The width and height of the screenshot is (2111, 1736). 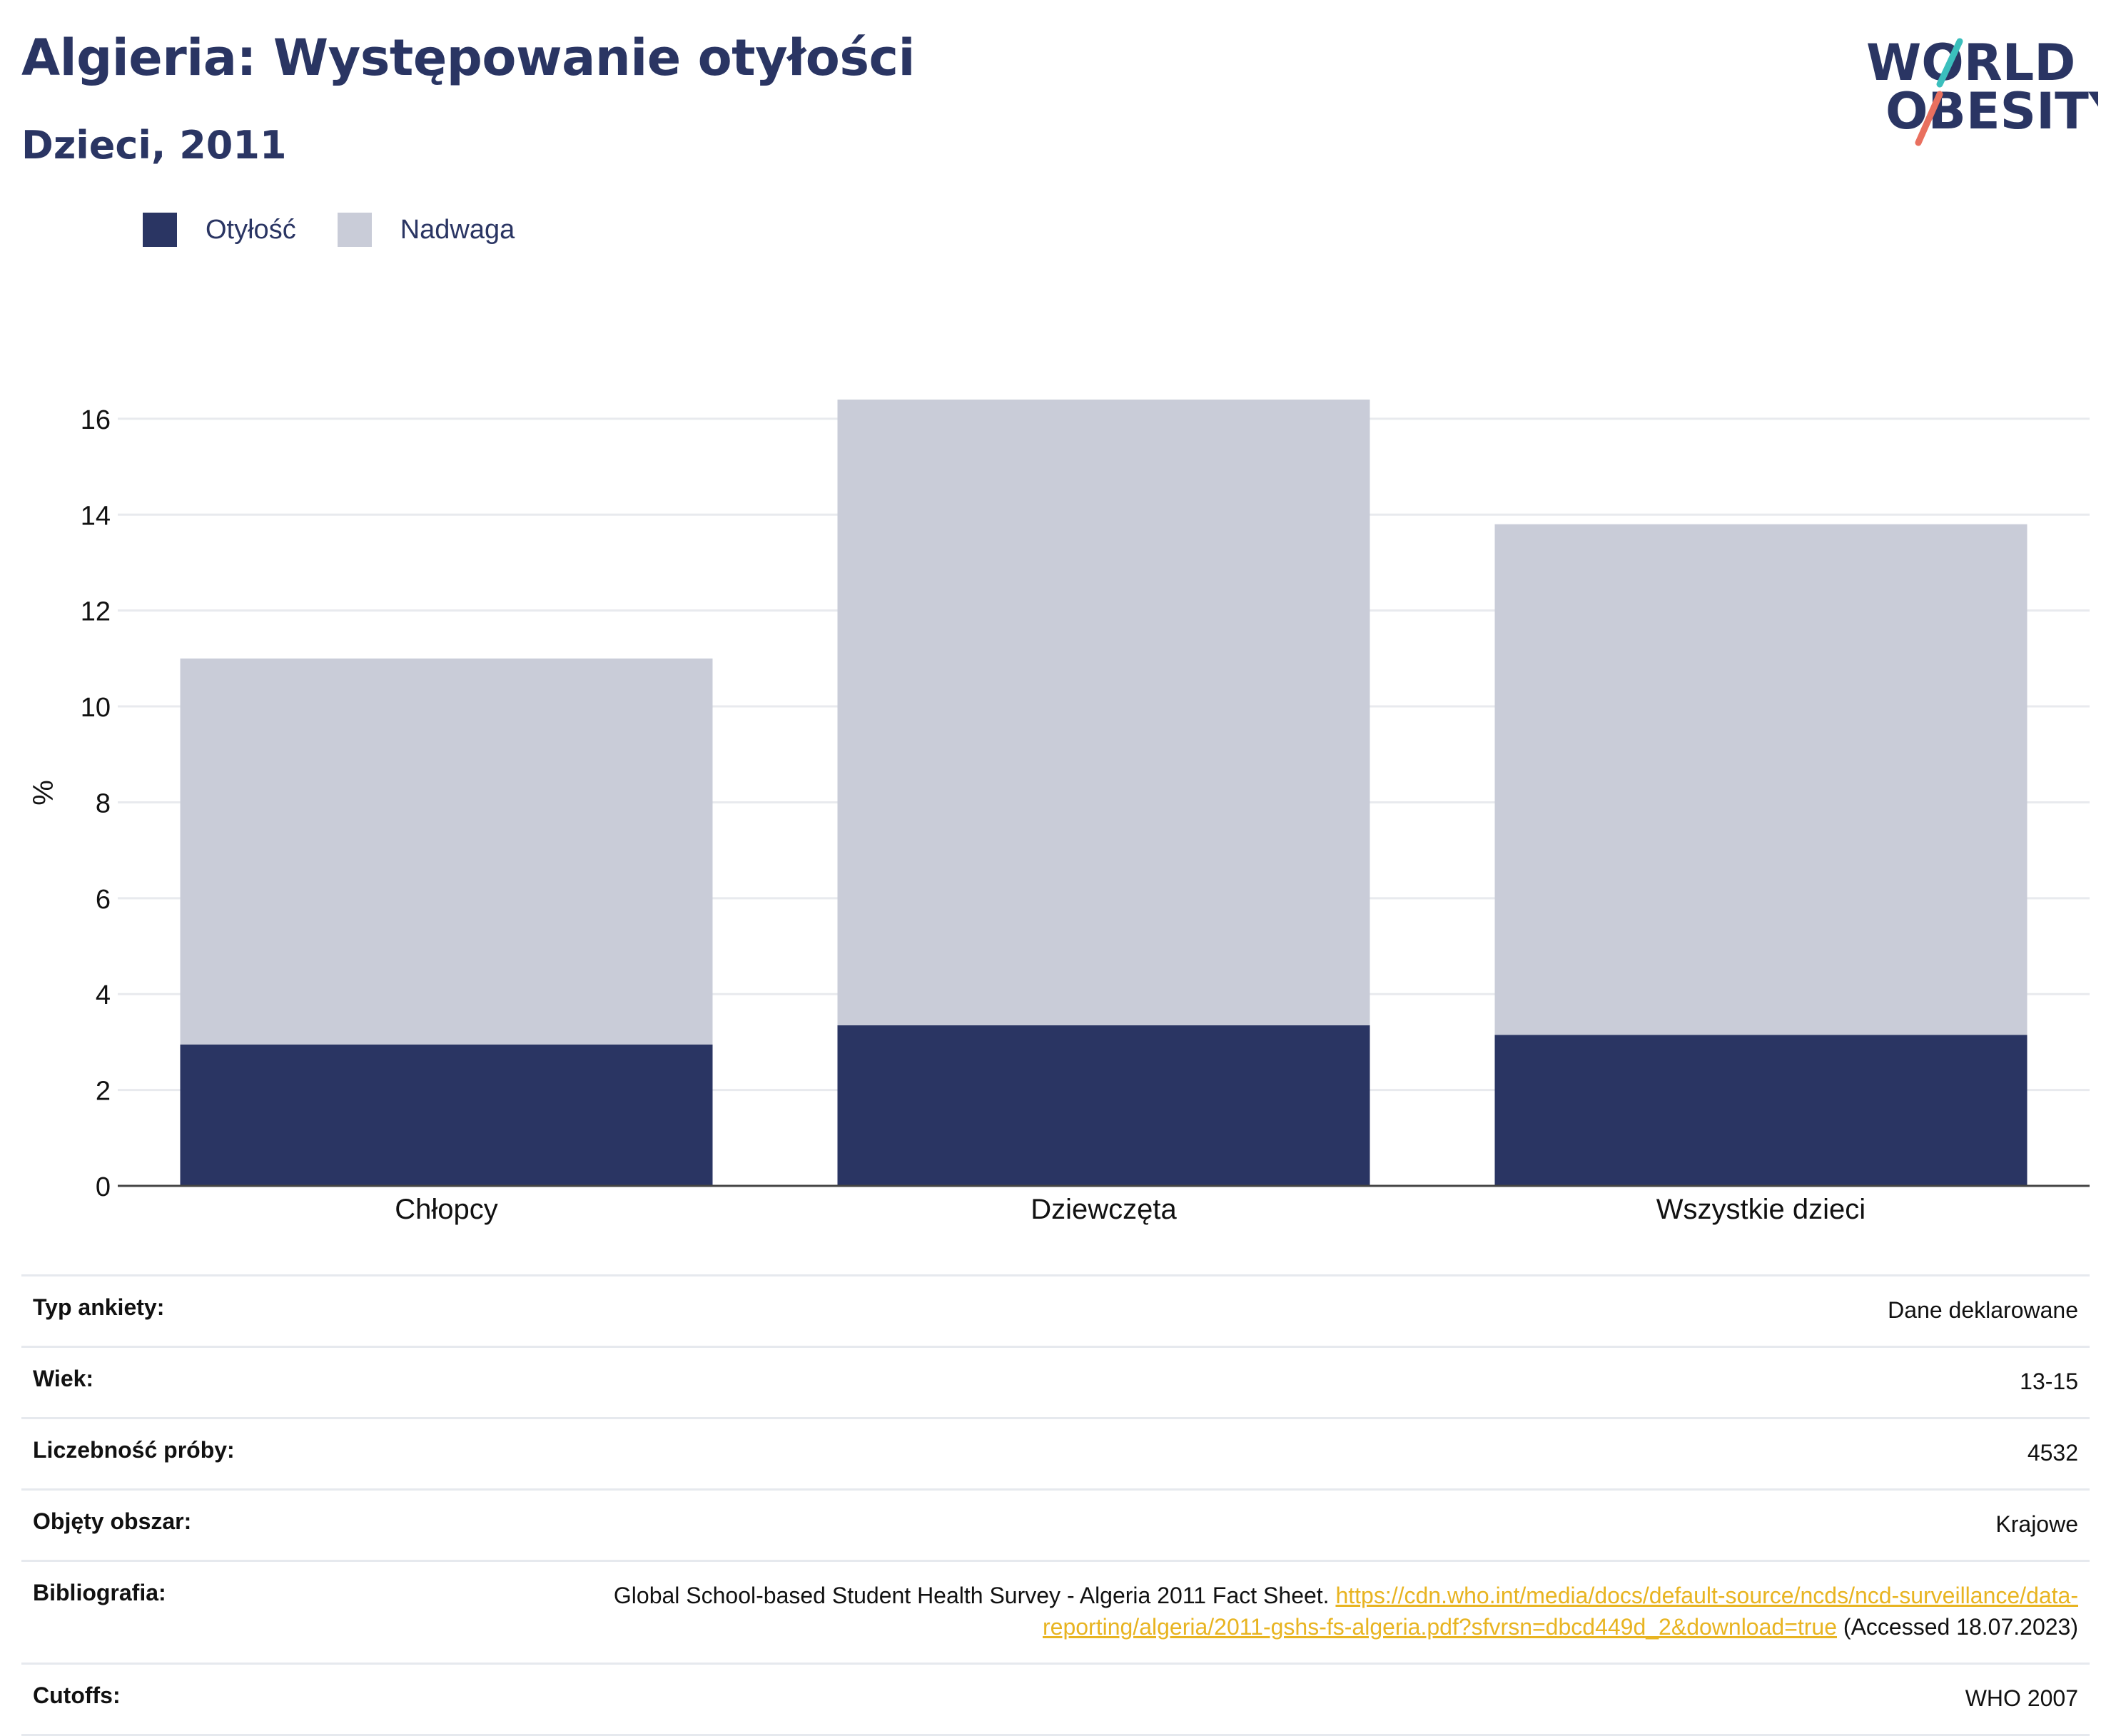 I want to click on legend-swatch-obesity, so click(x=160, y=230).